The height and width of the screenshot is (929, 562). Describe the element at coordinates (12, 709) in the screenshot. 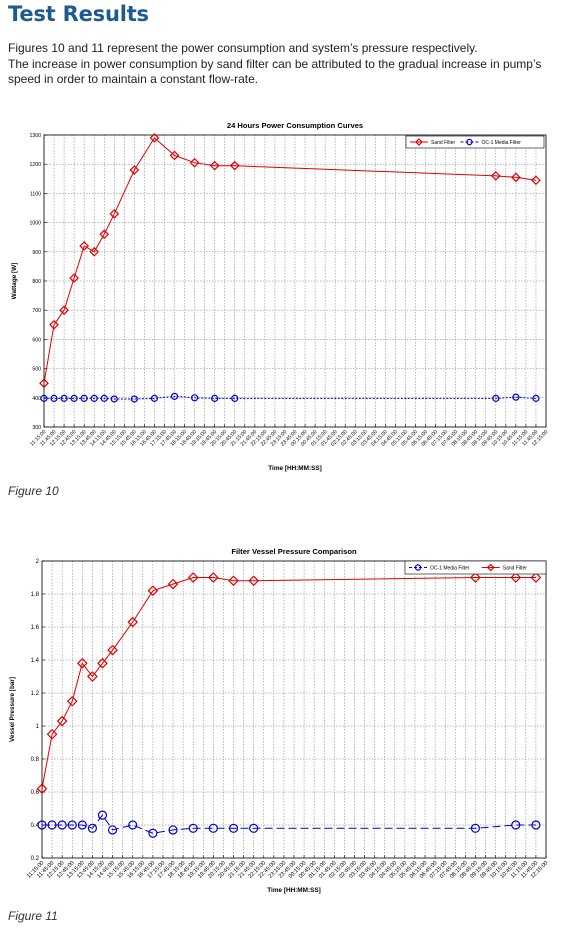

I see `y-axis-label: Vessel Pressure [bar]` at that location.